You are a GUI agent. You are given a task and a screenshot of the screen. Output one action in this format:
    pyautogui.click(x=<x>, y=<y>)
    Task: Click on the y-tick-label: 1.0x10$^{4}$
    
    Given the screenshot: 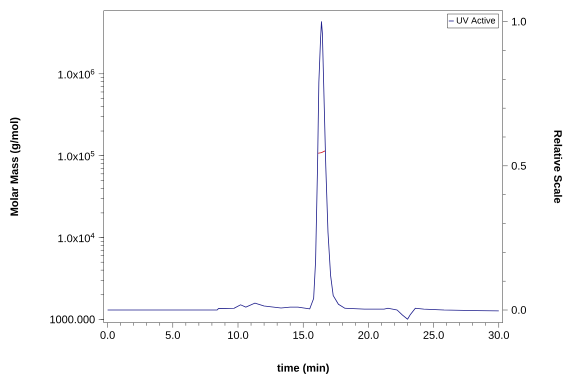 What is the action you would take?
    pyautogui.click(x=76, y=237)
    